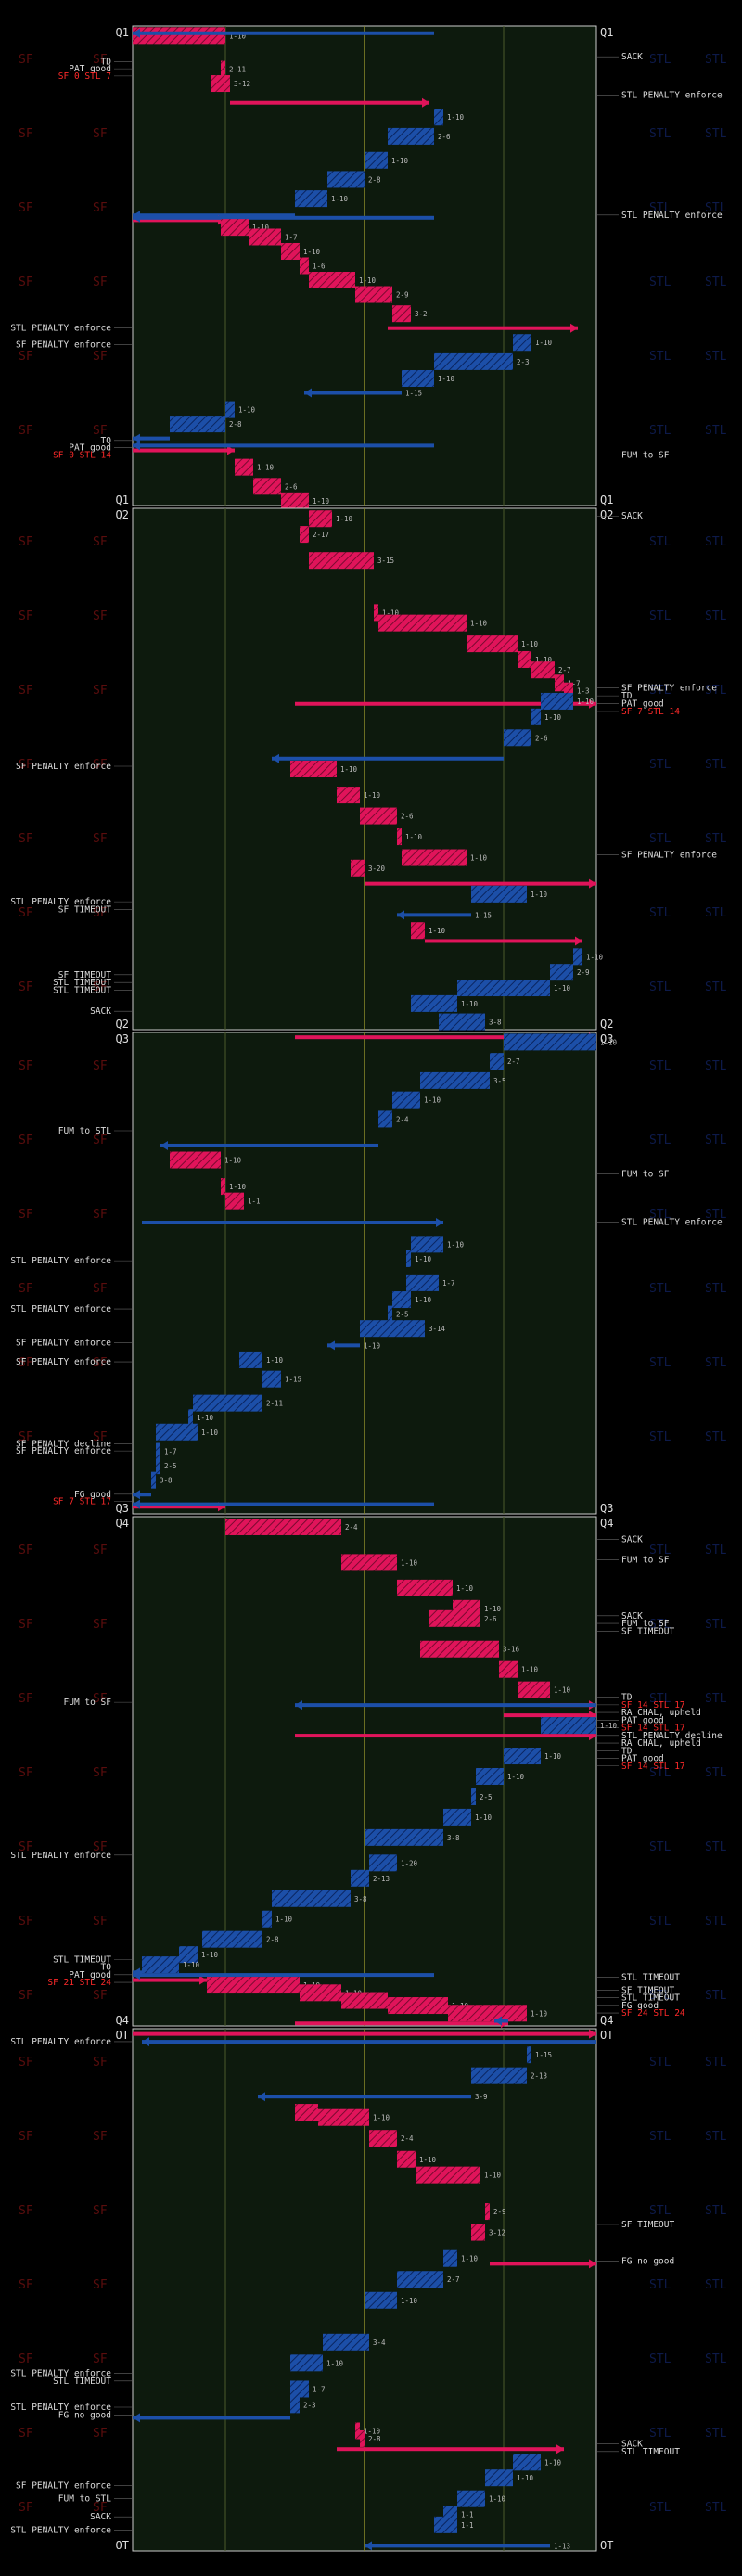  Describe the element at coordinates (106, 441) in the screenshot. I see `play-note: TO` at that location.